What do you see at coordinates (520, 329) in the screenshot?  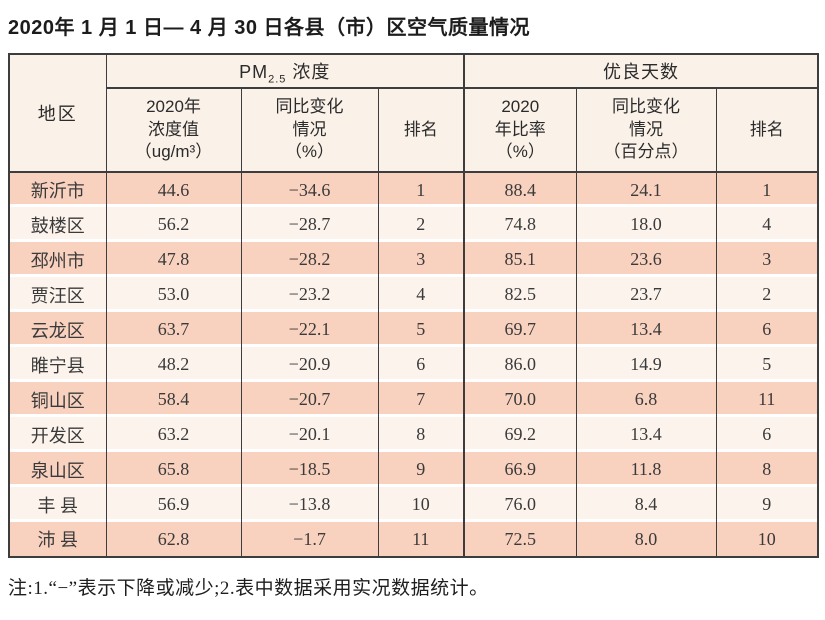 I see `cell-days-ratio: 69.7` at bounding box center [520, 329].